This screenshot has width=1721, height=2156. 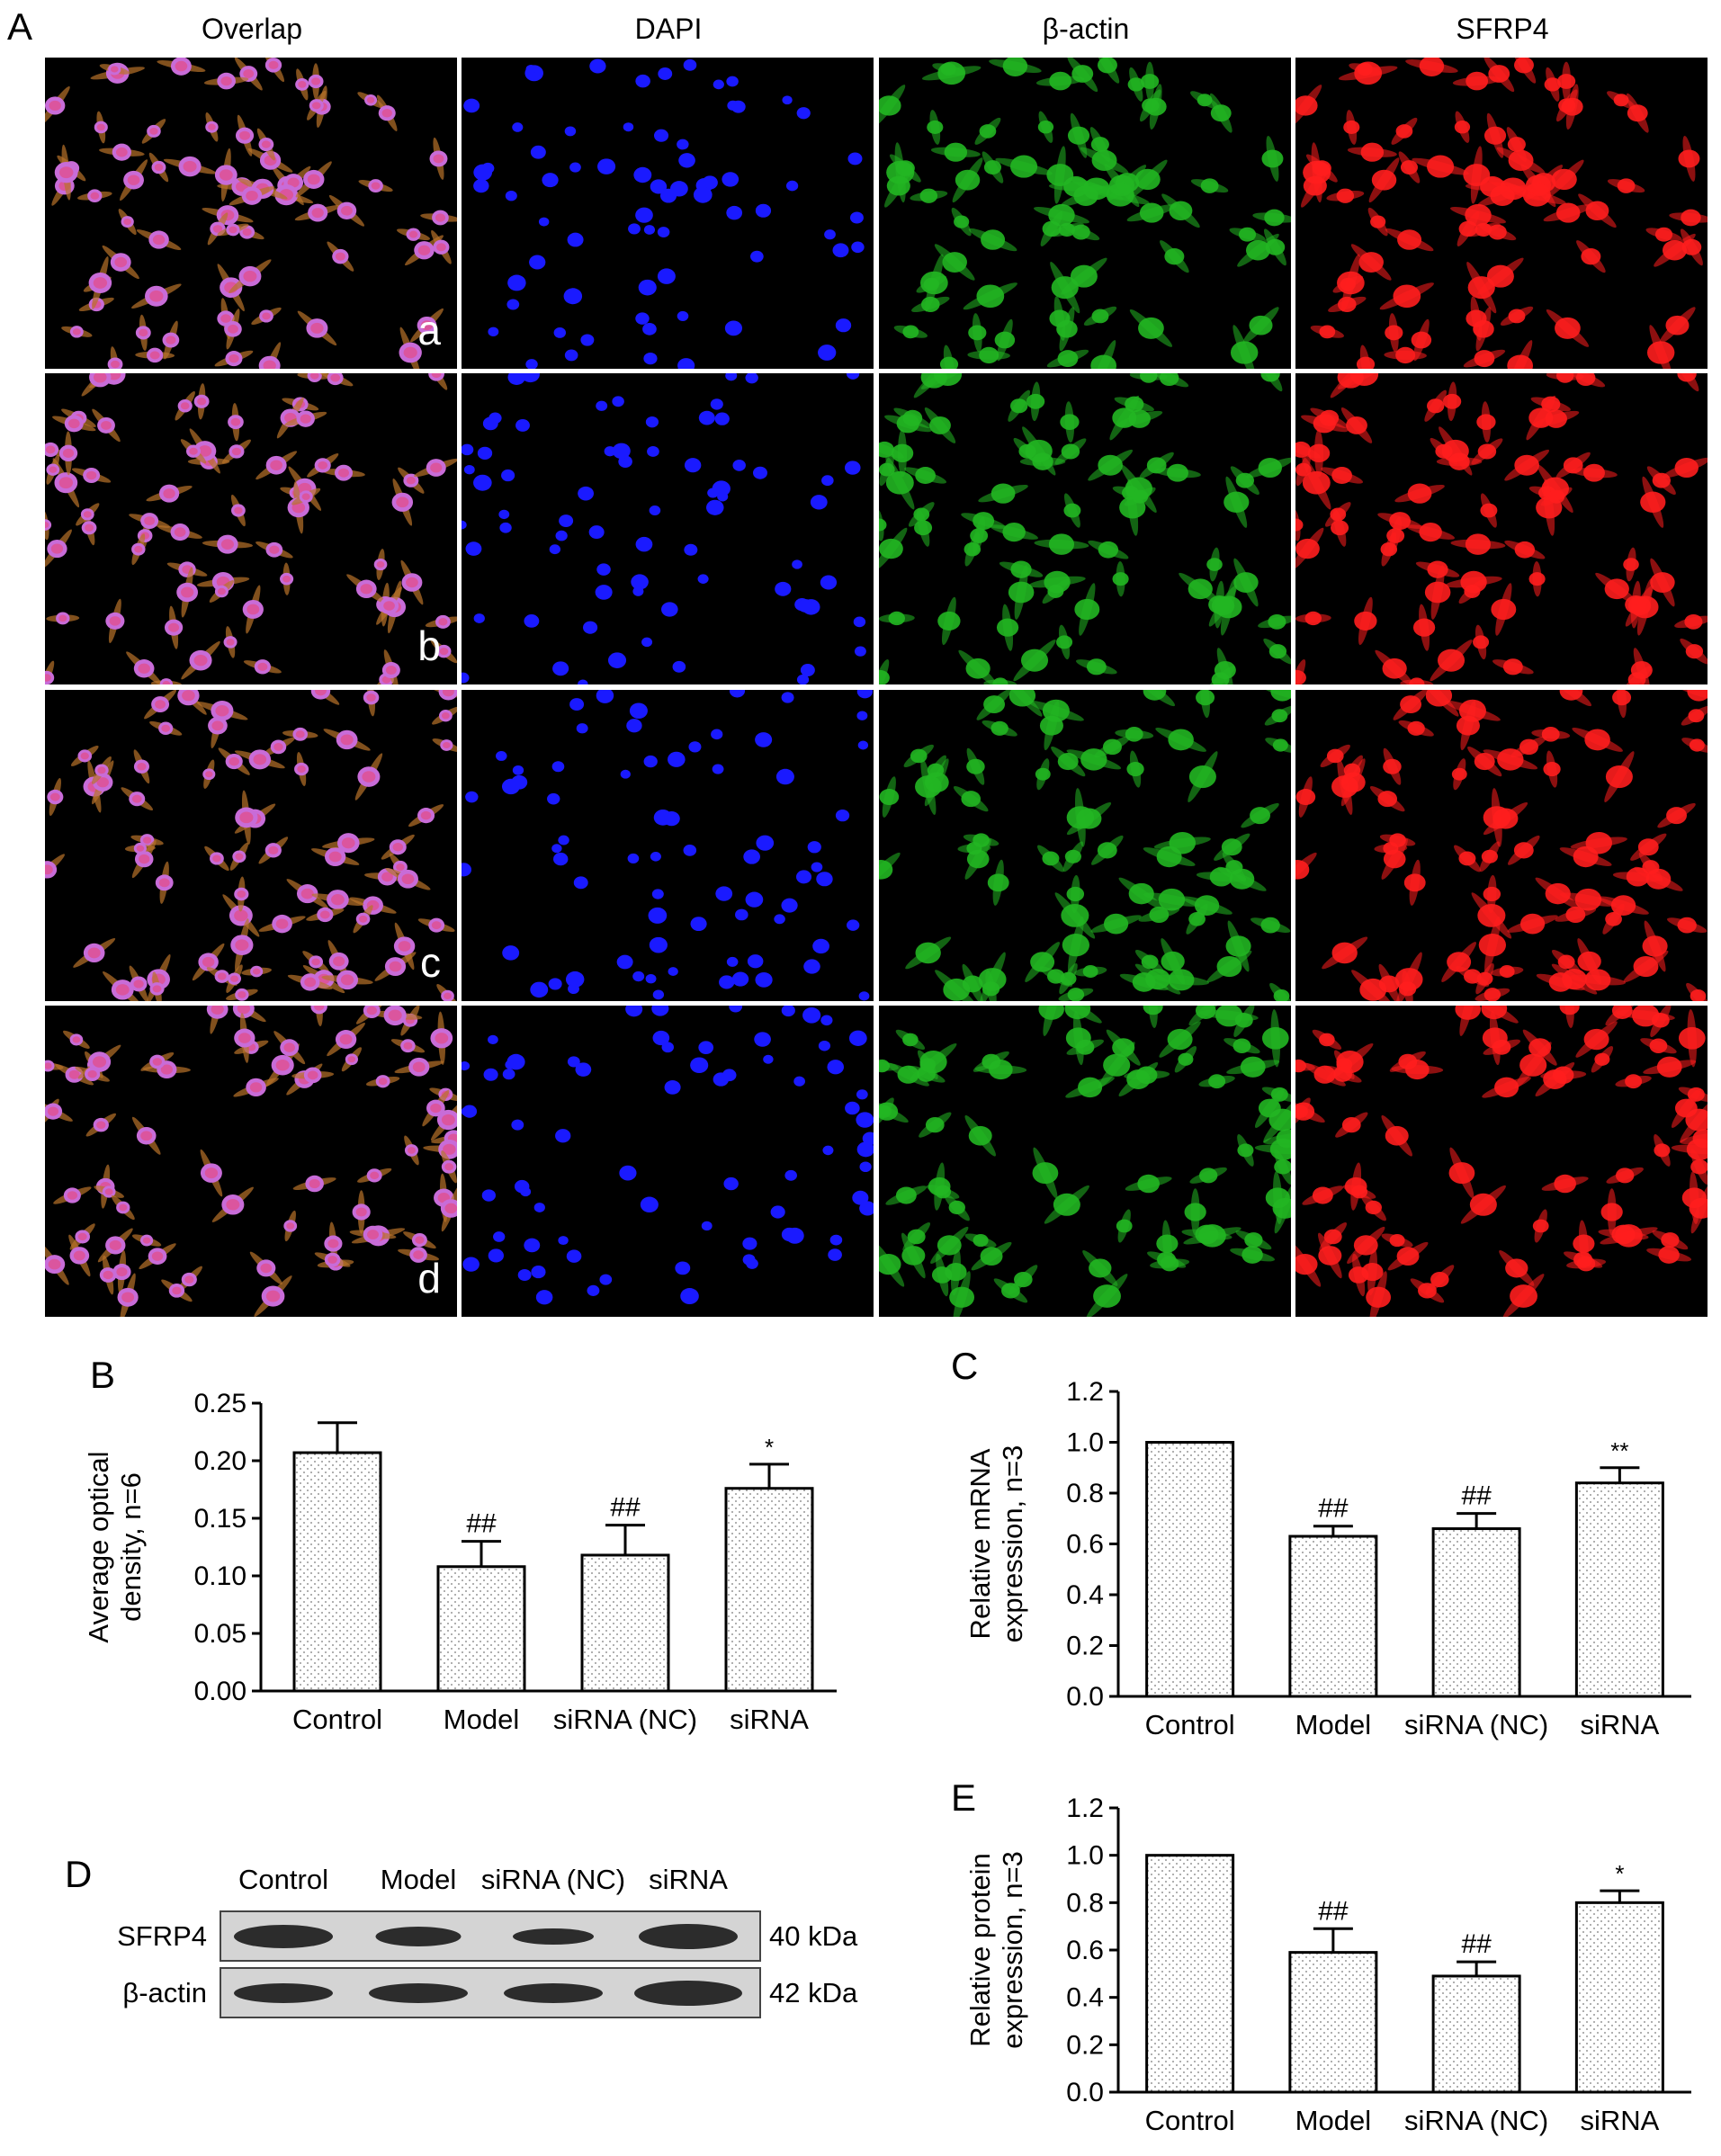 I want to click on band-size-label: 40 kDa, so click(x=813, y=1936).